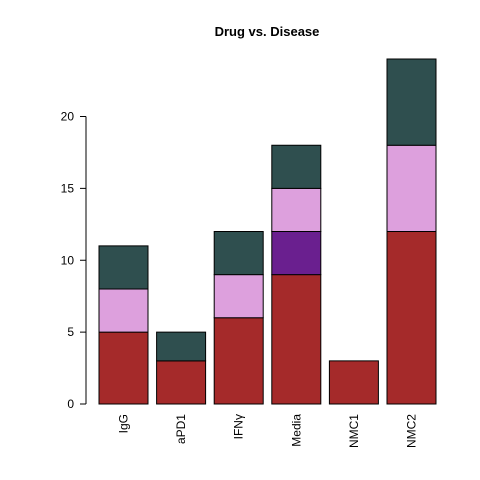 Image resolution: width=480 pixels, height=480 pixels. I want to click on x-tick-label: aPD1, so click(181, 429).